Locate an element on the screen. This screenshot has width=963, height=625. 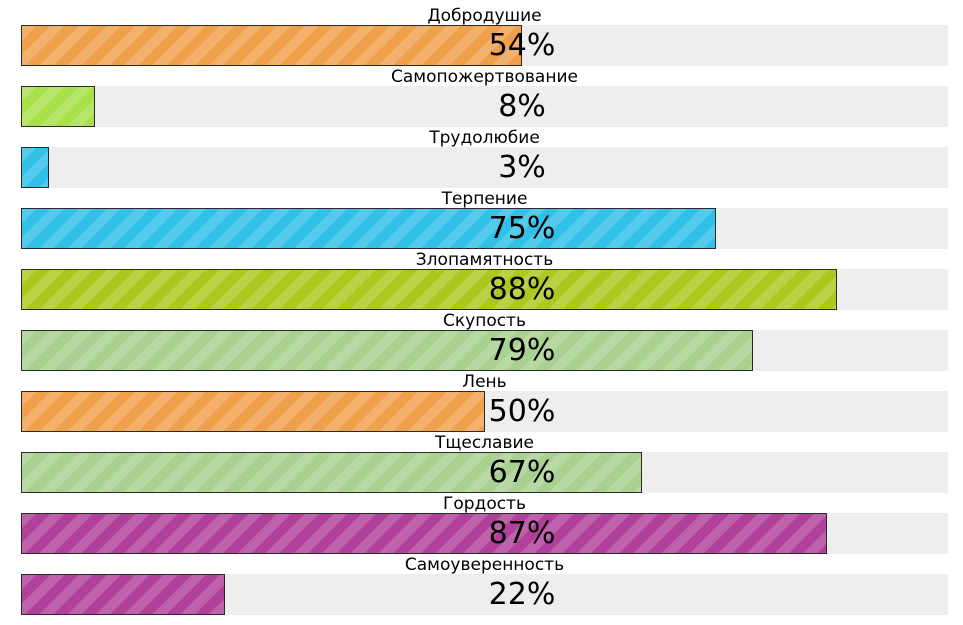
value-label: 22% is located at coordinates (522, 594).